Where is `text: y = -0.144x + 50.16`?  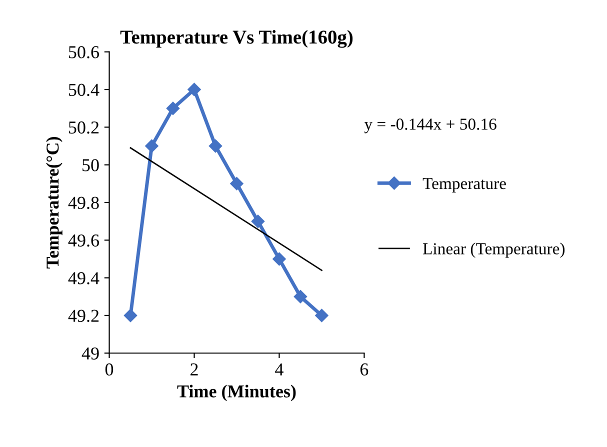
text: y = -0.144x + 50.16 is located at coordinates (430, 126).